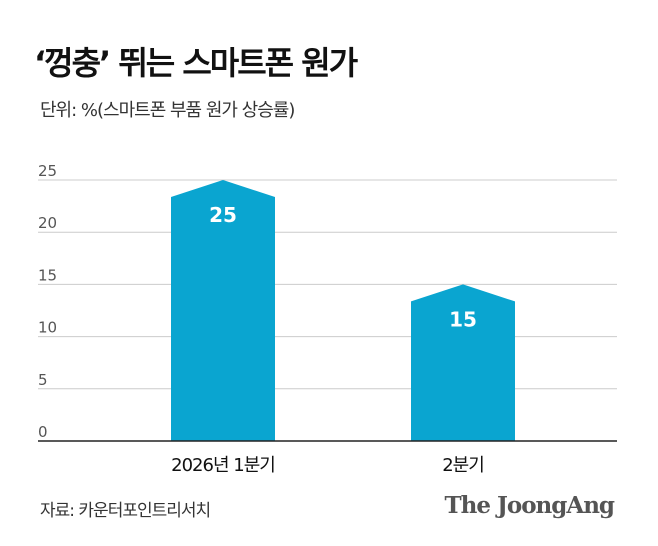  I want to click on source-note: 자료: 카운터포인트리서치, so click(125, 511).